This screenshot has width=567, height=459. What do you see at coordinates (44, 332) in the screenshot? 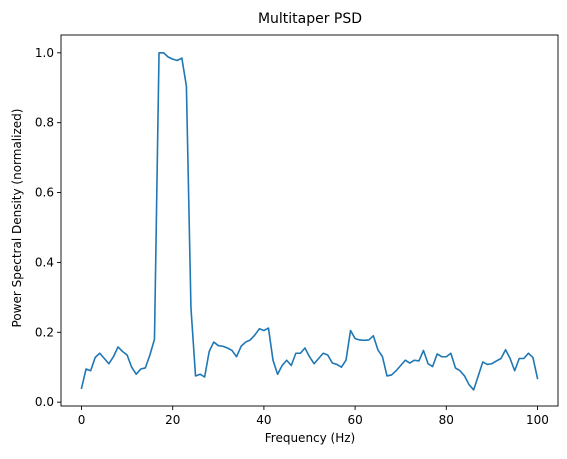
I see `y-tick-label: 0.2` at bounding box center [44, 332].